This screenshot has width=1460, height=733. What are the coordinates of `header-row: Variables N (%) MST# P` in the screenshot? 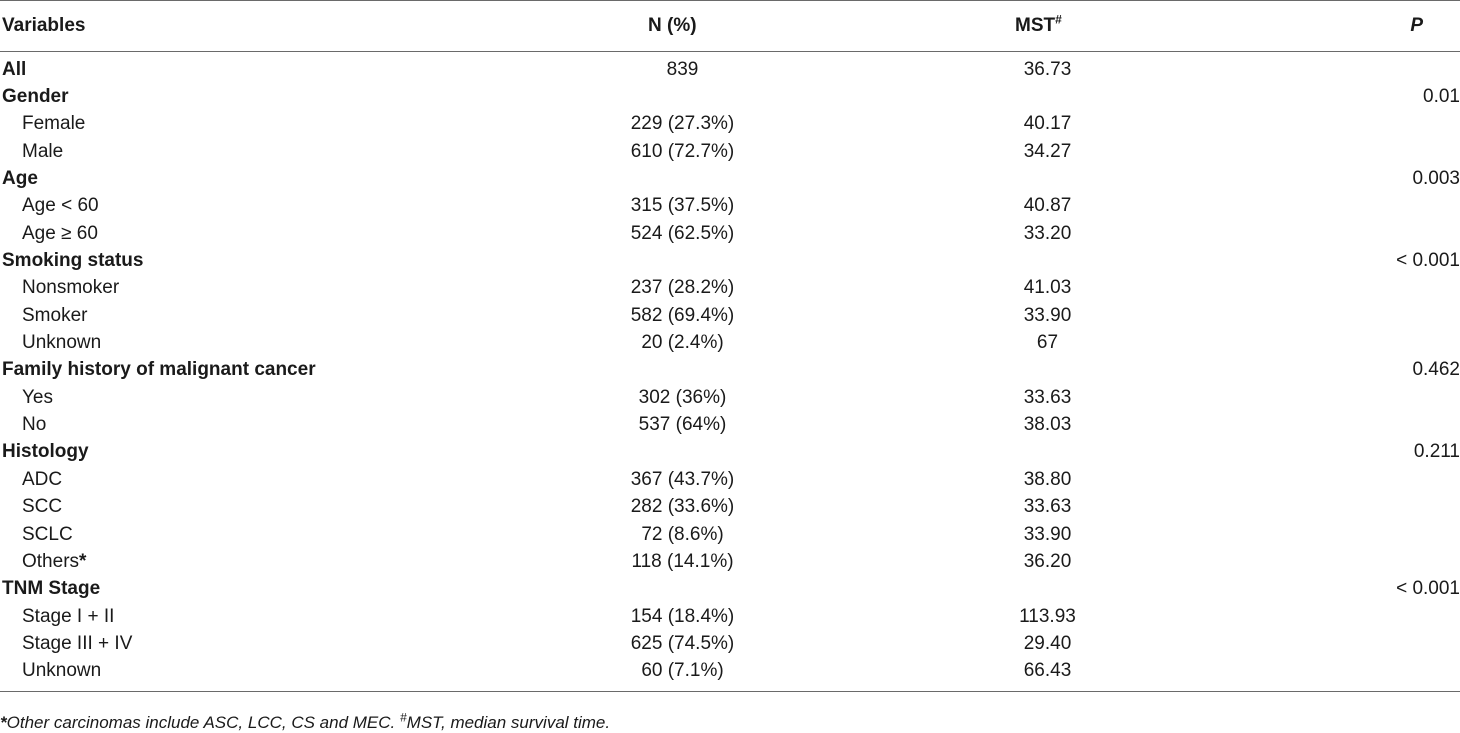 It's located at (730, 26).